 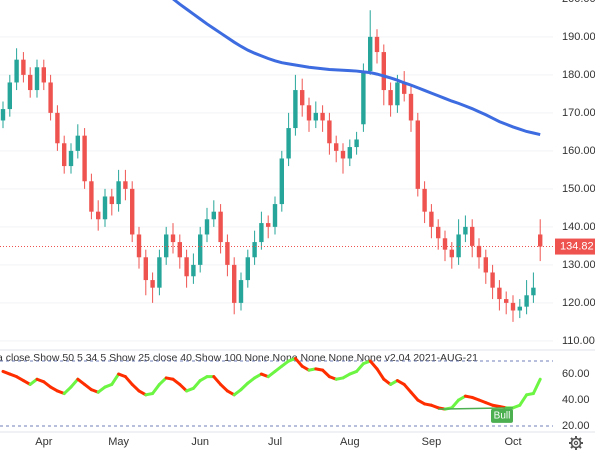 What do you see at coordinates (576, 400) in the screenshot?
I see `y-tick-label: 40.00` at bounding box center [576, 400].